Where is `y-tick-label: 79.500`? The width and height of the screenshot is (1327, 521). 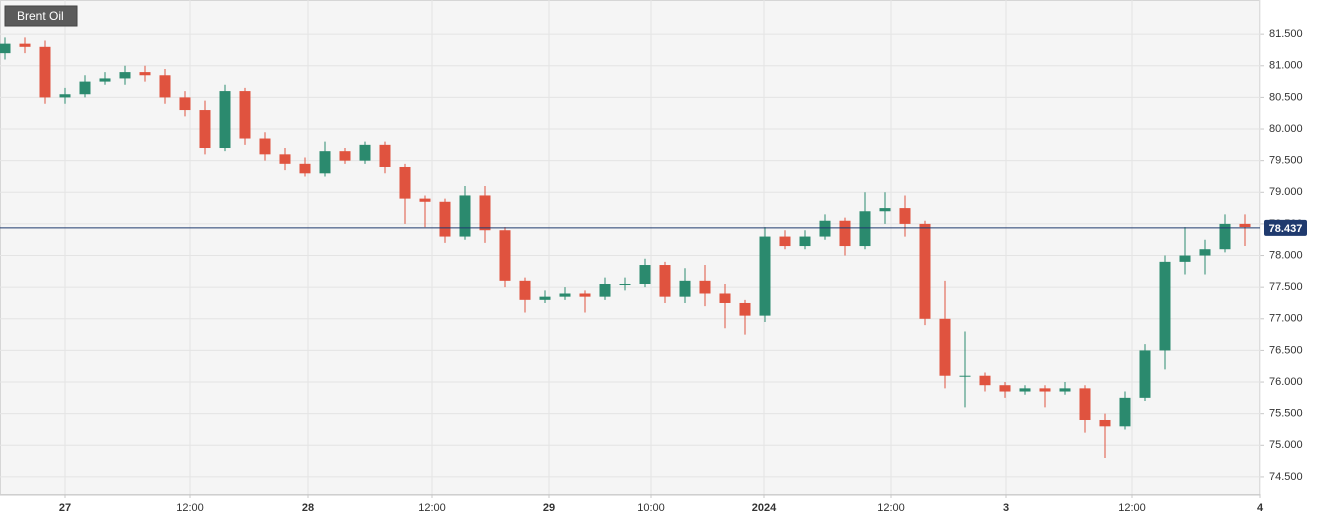 y-tick-label: 79.500 is located at coordinates (1286, 161).